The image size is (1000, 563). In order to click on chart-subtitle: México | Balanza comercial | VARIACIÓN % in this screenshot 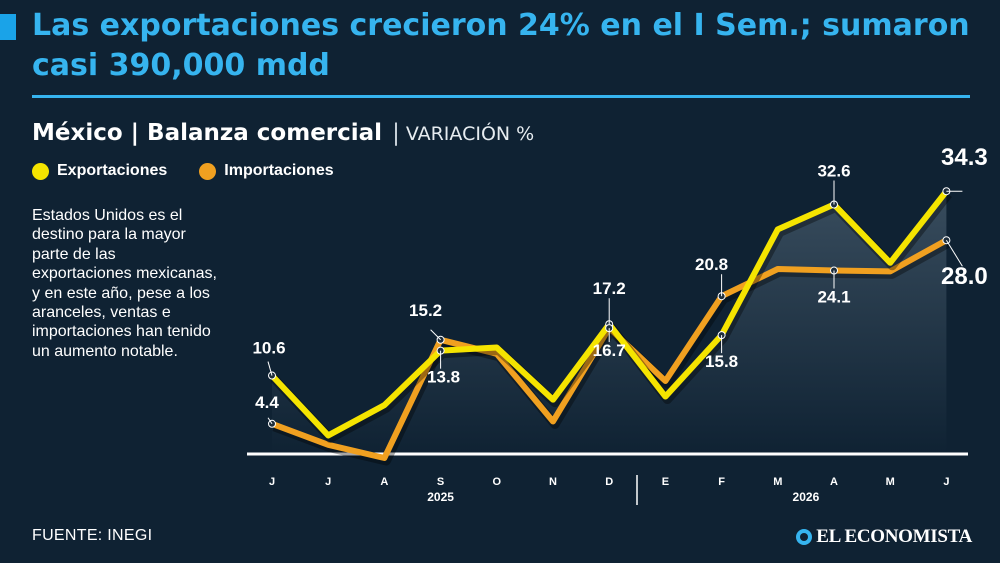, I will do `click(283, 133)`.